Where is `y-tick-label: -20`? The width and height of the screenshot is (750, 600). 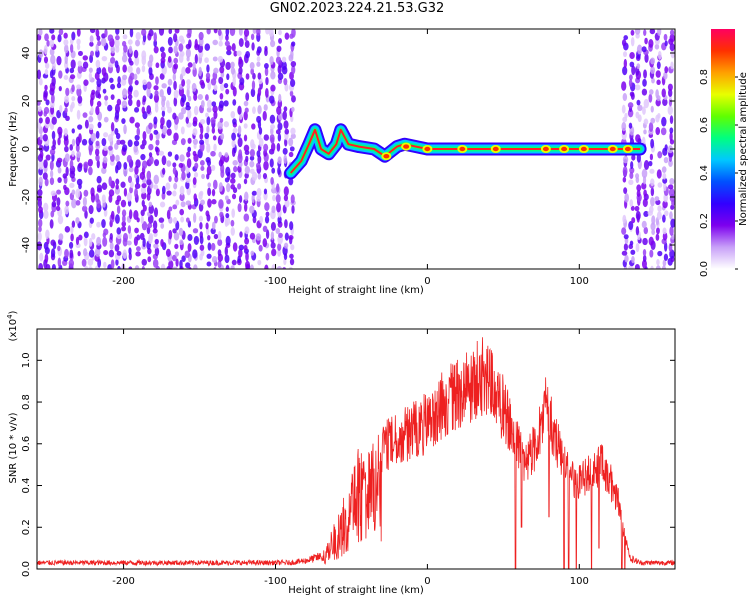
y-tick-label: -20 is located at coordinates (26, 197).